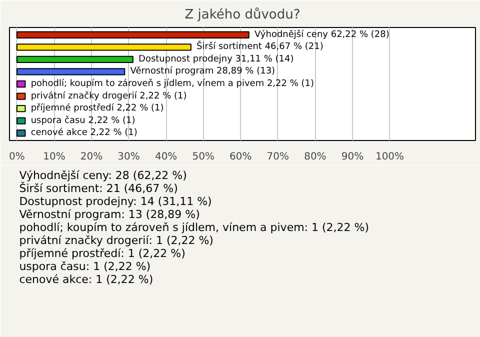  Describe the element at coordinates (115, 201) in the screenshot. I see `text: Dostupnost prodejny: 14 (31,11 %)` at that location.